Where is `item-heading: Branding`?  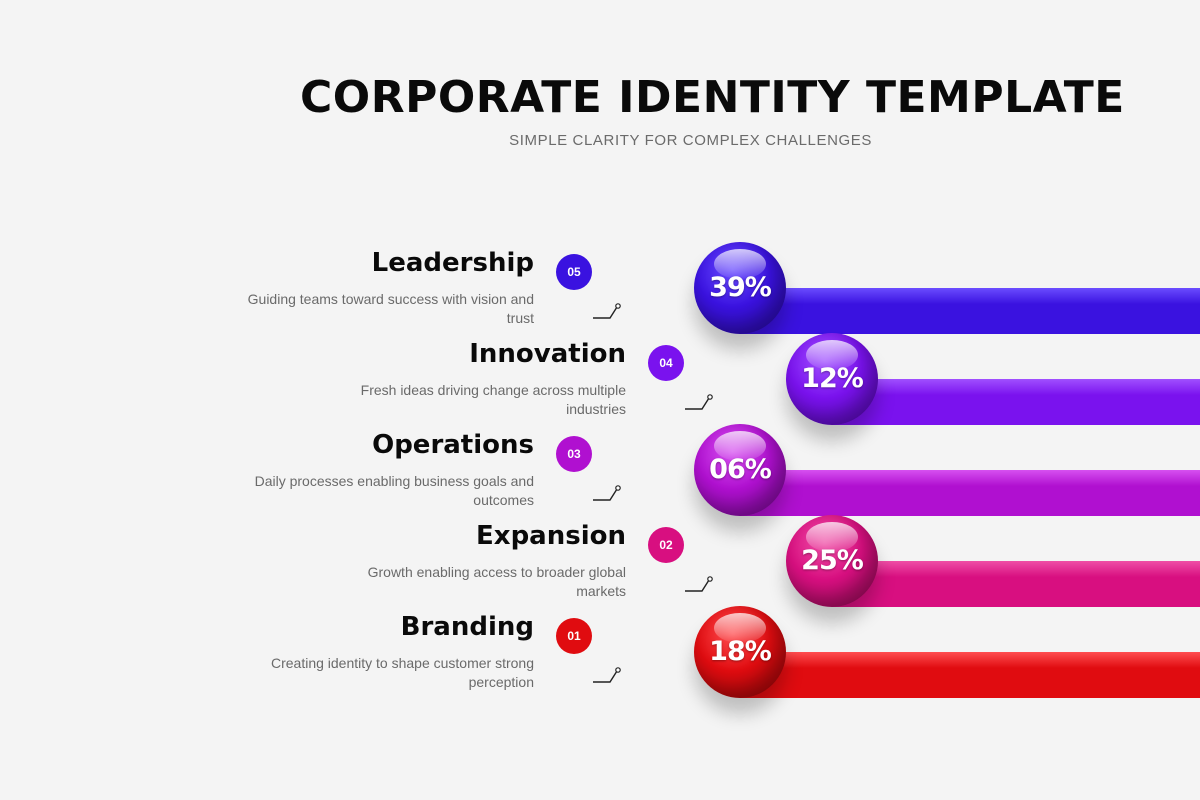
item-heading: Branding is located at coordinates (467, 627).